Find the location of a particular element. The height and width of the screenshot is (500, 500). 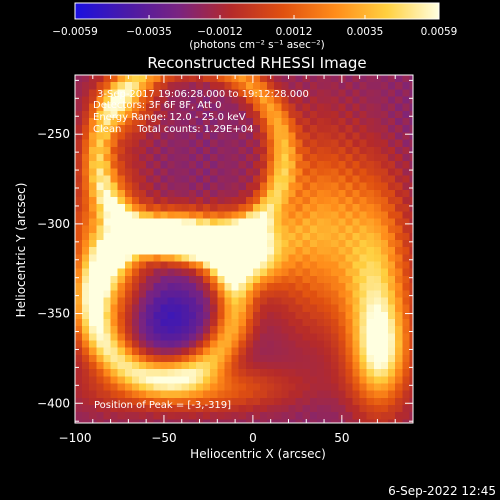

annotation-detectors: Detectors: 3F 6F 8F, Att 0 is located at coordinates (157, 105).